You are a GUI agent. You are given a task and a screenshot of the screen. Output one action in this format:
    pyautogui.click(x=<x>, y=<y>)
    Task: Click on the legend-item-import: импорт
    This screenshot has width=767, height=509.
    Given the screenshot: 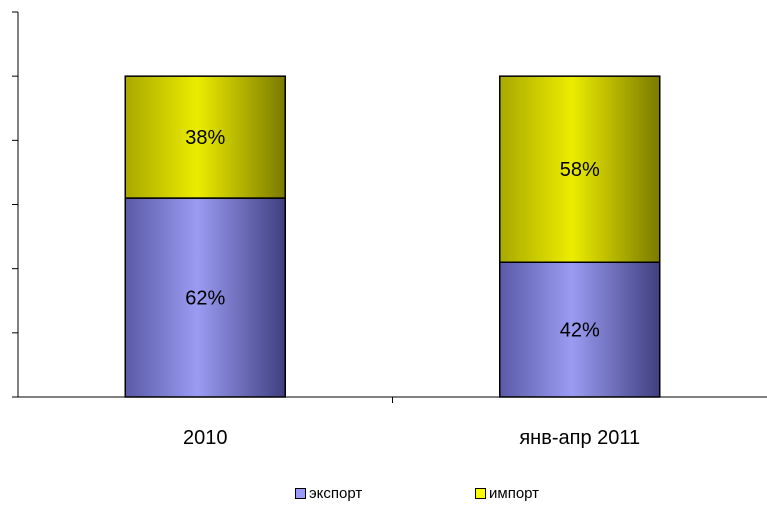 What is the action you would take?
    pyautogui.click(x=507, y=493)
    